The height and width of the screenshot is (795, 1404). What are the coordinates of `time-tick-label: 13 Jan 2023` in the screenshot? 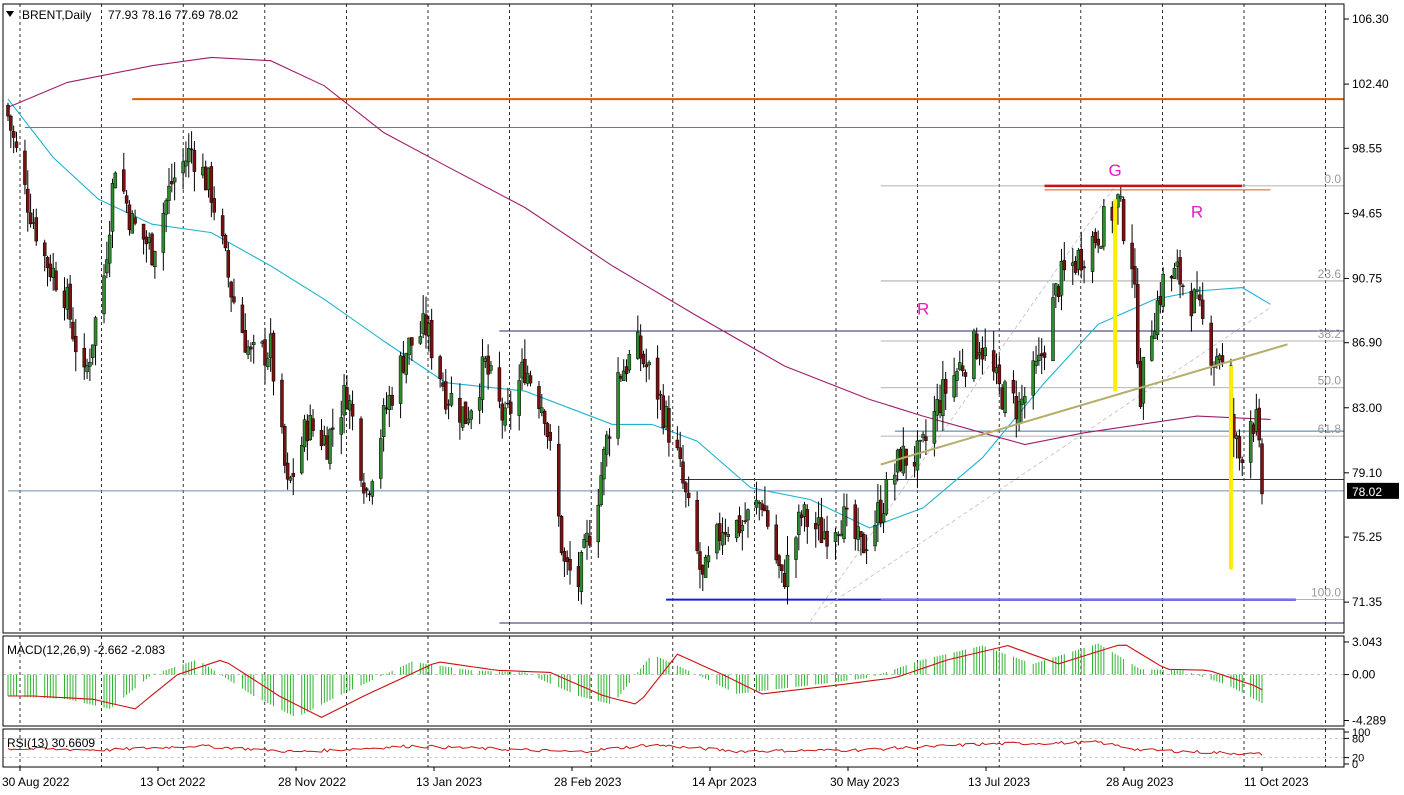 It's located at (449, 782).